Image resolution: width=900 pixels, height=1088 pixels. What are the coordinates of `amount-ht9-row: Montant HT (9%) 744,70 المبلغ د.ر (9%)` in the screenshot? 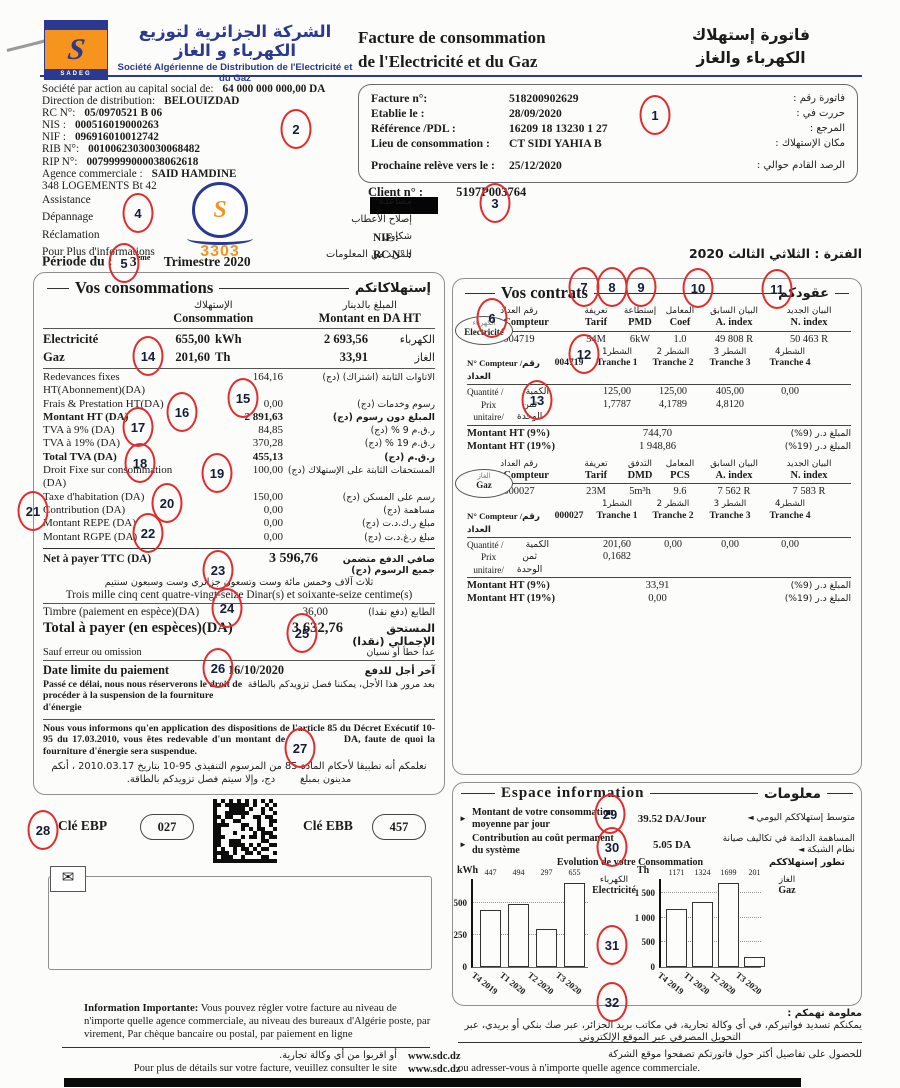 It's located at (659, 433).